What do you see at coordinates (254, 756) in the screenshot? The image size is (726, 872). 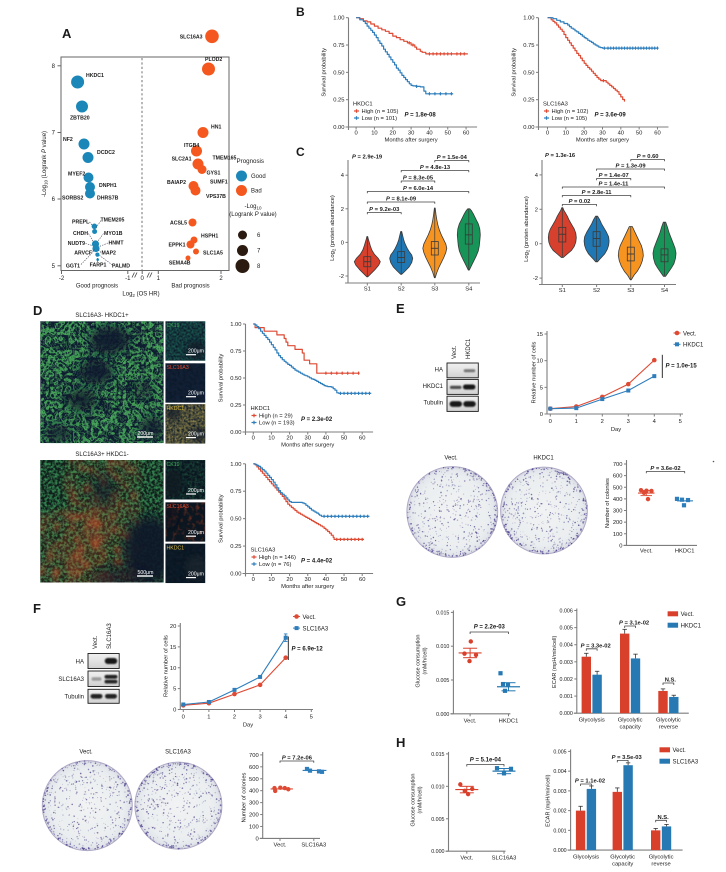 I see `svg-text: 700` at bounding box center [254, 756].